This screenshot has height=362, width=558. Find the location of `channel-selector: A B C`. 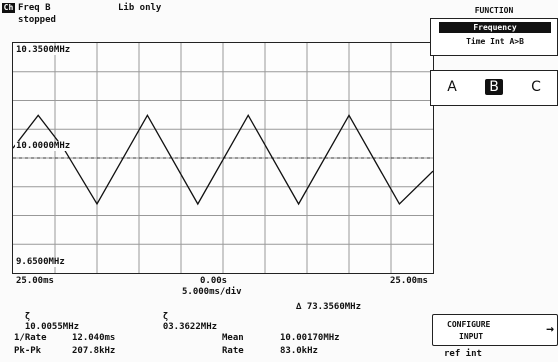

channel-selector: A B C is located at coordinates (494, 88).